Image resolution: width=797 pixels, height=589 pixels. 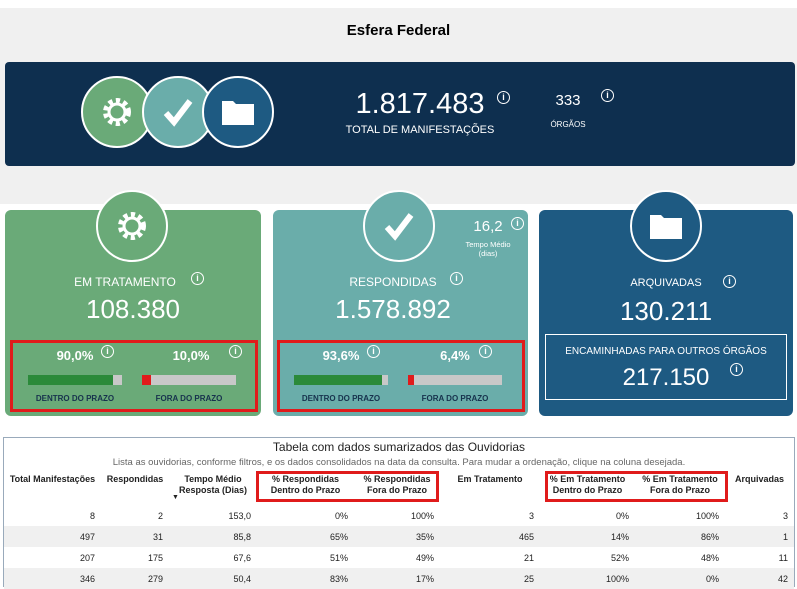 I want to click on column-header: Arquivadas, so click(x=759, y=479).